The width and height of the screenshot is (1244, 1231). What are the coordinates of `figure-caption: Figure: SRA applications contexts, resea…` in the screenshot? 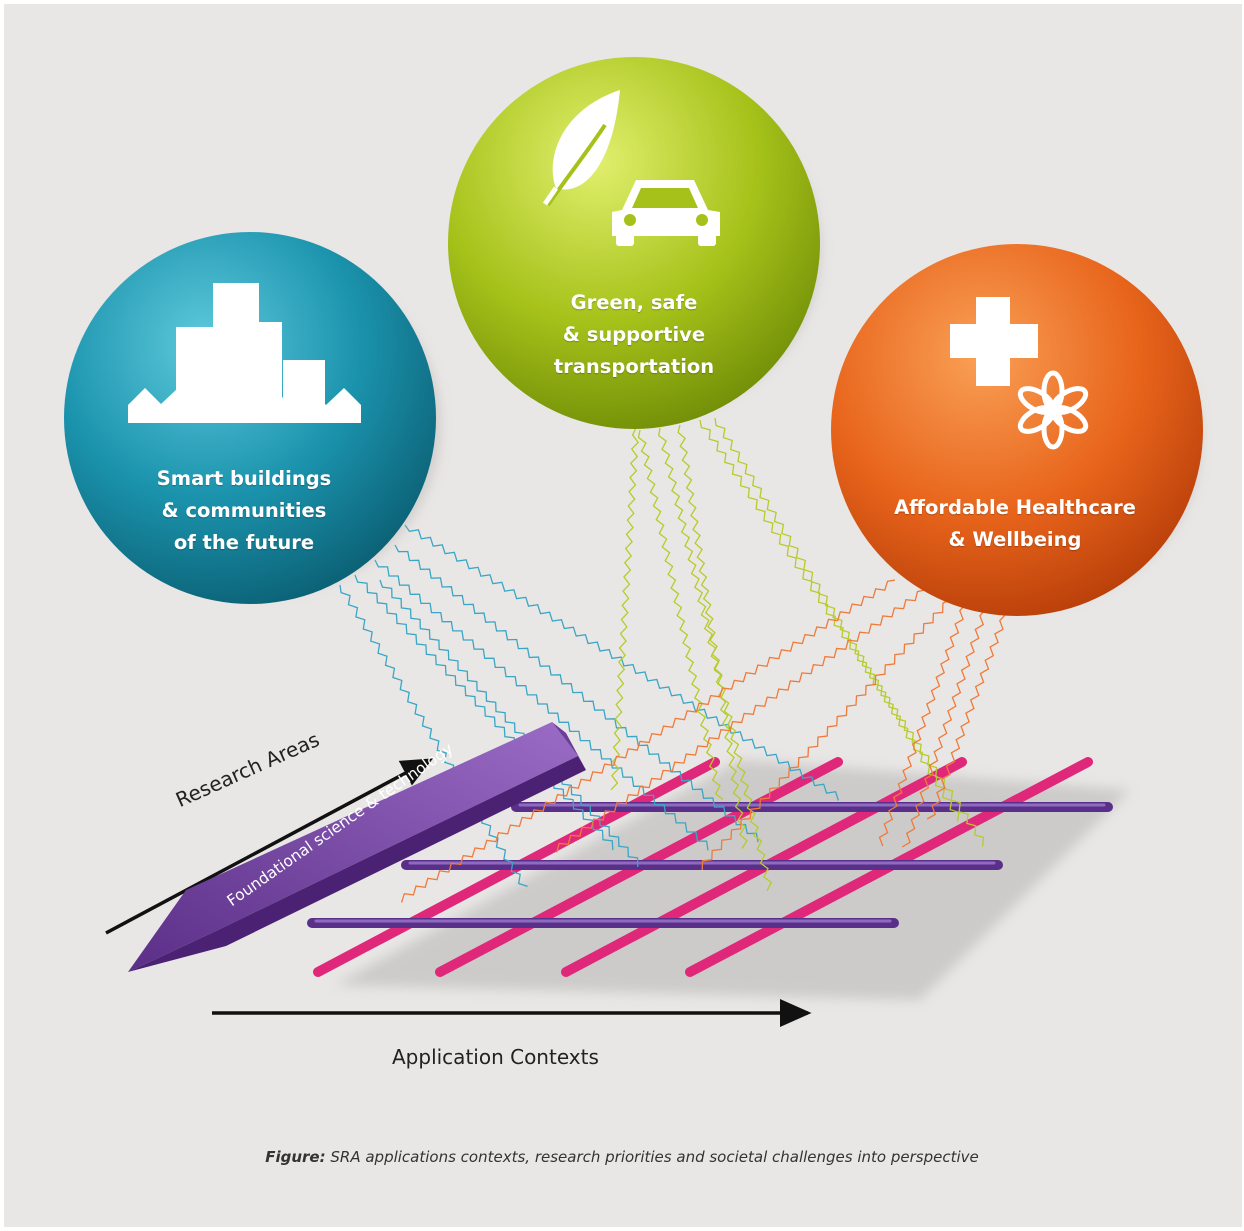 It's located at (622, 1157).